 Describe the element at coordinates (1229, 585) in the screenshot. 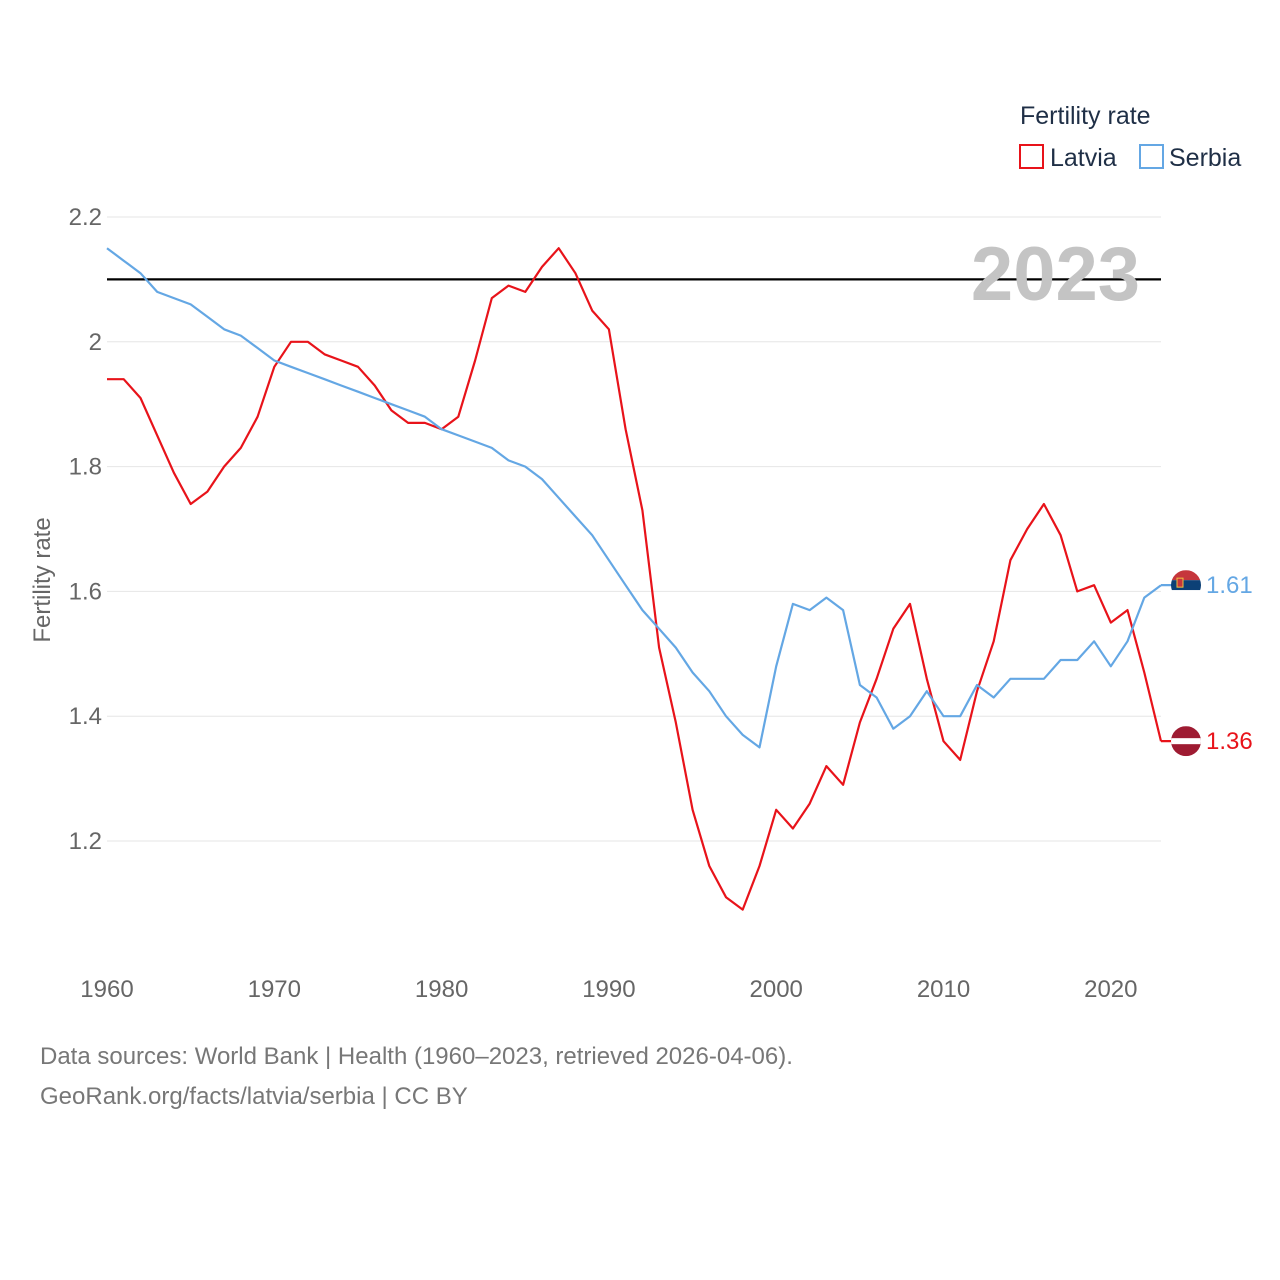

I see `end-label-serbia: 1.61` at that location.